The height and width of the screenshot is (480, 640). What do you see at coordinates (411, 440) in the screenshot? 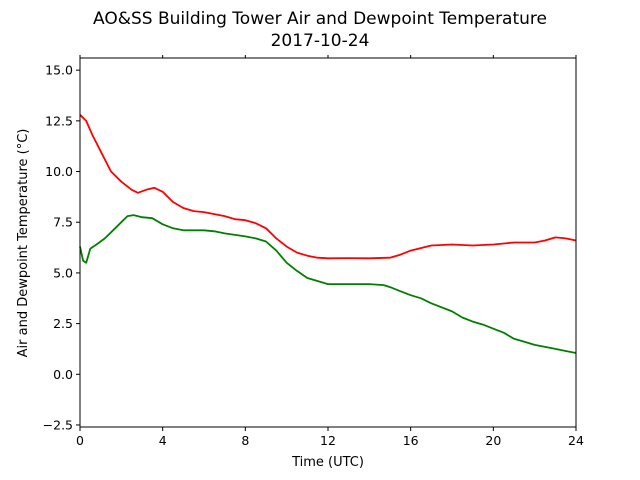
I see `x-tick-label: 16` at bounding box center [411, 440].